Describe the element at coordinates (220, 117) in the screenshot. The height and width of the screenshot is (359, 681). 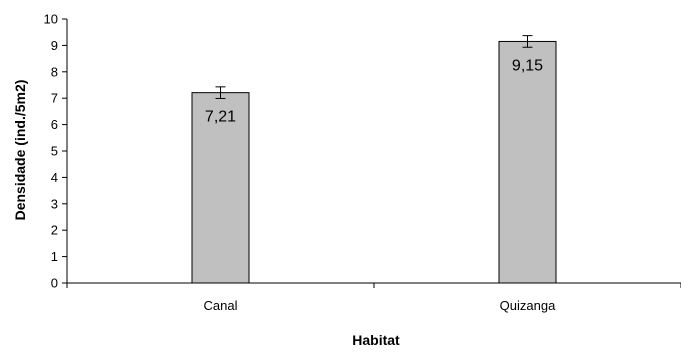
I see `data-label: 7,21` at that location.